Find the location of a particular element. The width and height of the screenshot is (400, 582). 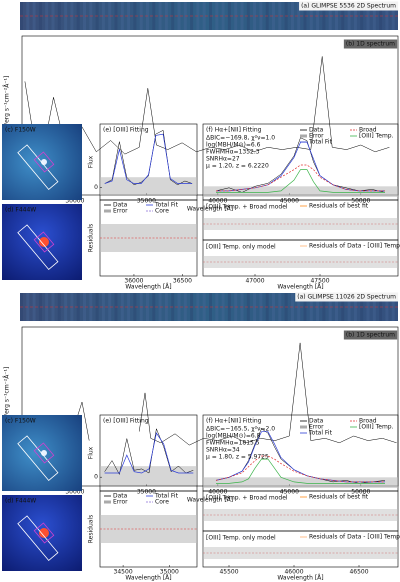

annotation: ΔBIC=−165.5, χ²ν=2.0 is located at coordinates (240, 429).